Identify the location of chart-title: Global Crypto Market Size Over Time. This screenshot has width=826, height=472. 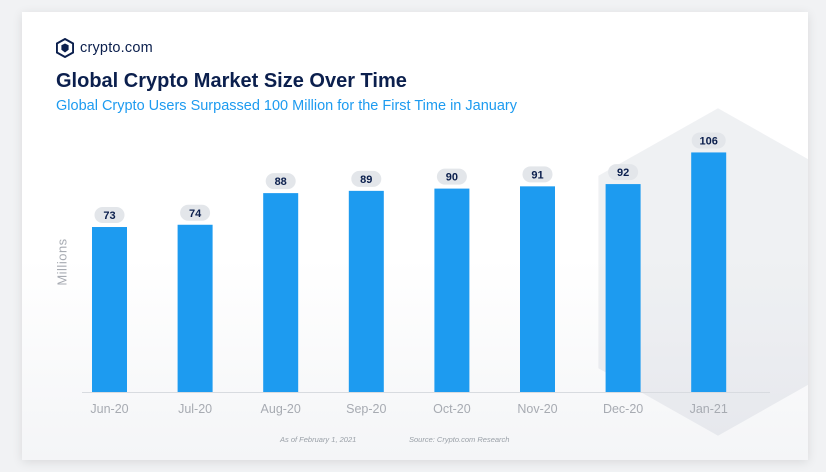
(231, 81).